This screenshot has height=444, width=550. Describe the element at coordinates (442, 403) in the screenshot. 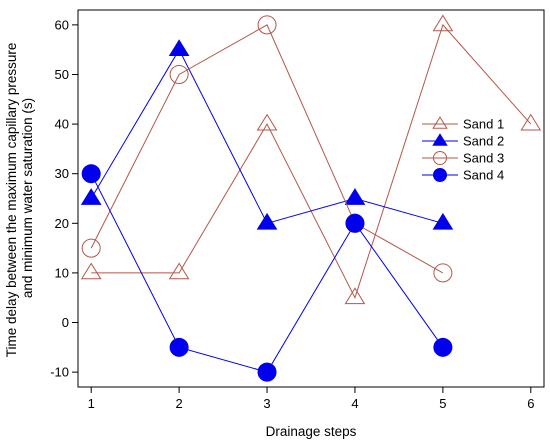

I see `x-tick-label: 5` at that location.